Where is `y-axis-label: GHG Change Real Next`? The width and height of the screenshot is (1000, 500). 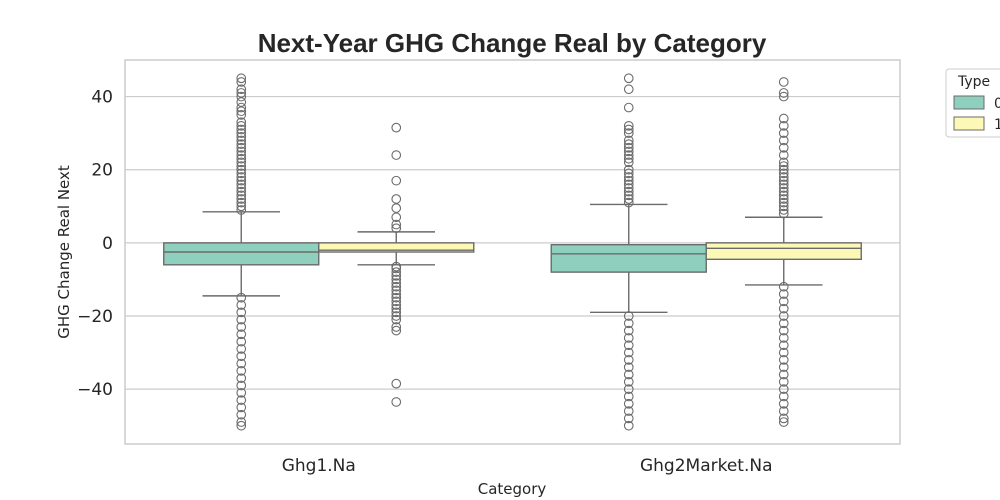
y-axis-label: GHG Change Real Next is located at coordinates (64, 252).